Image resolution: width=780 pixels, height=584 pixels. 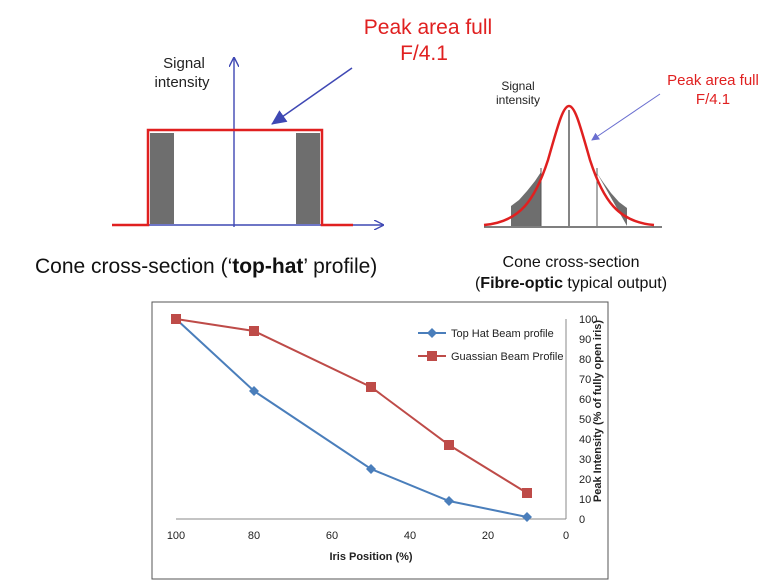 What do you see at coordinates (612, 199) in the screenshot?
I see `gaussian-shaded-right` at bounding box center [612, 199].